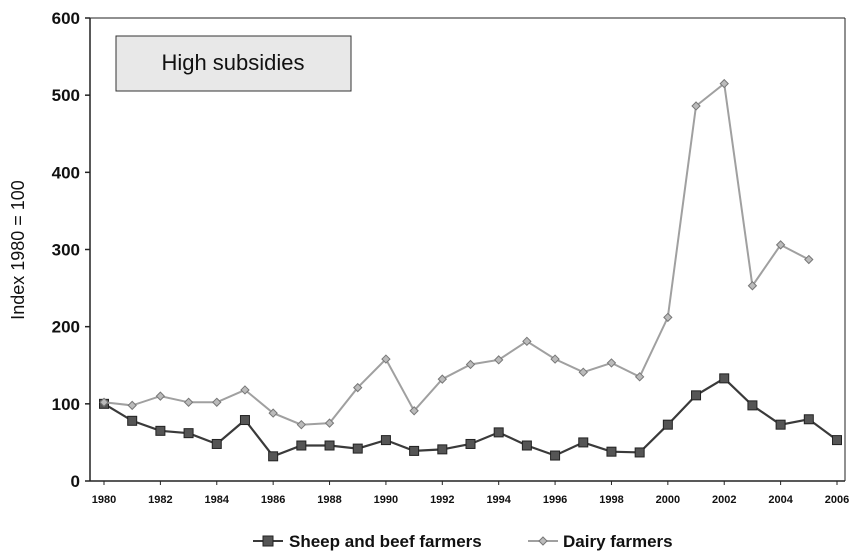  I want to click on x-tick-label: 1982, so click(160, 500).